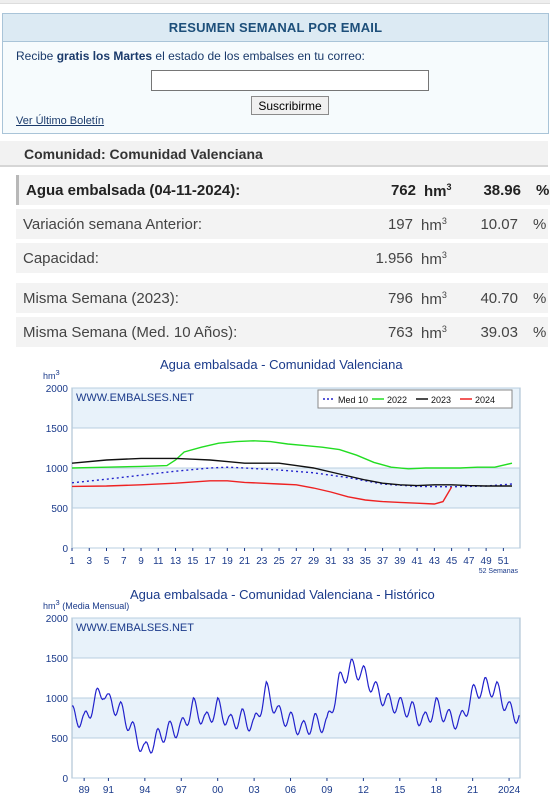 This screenshot has height=807, width=550. Describe the element at coordinates (292, 455) in the screenshot. I see `series-line-2022` at that location.